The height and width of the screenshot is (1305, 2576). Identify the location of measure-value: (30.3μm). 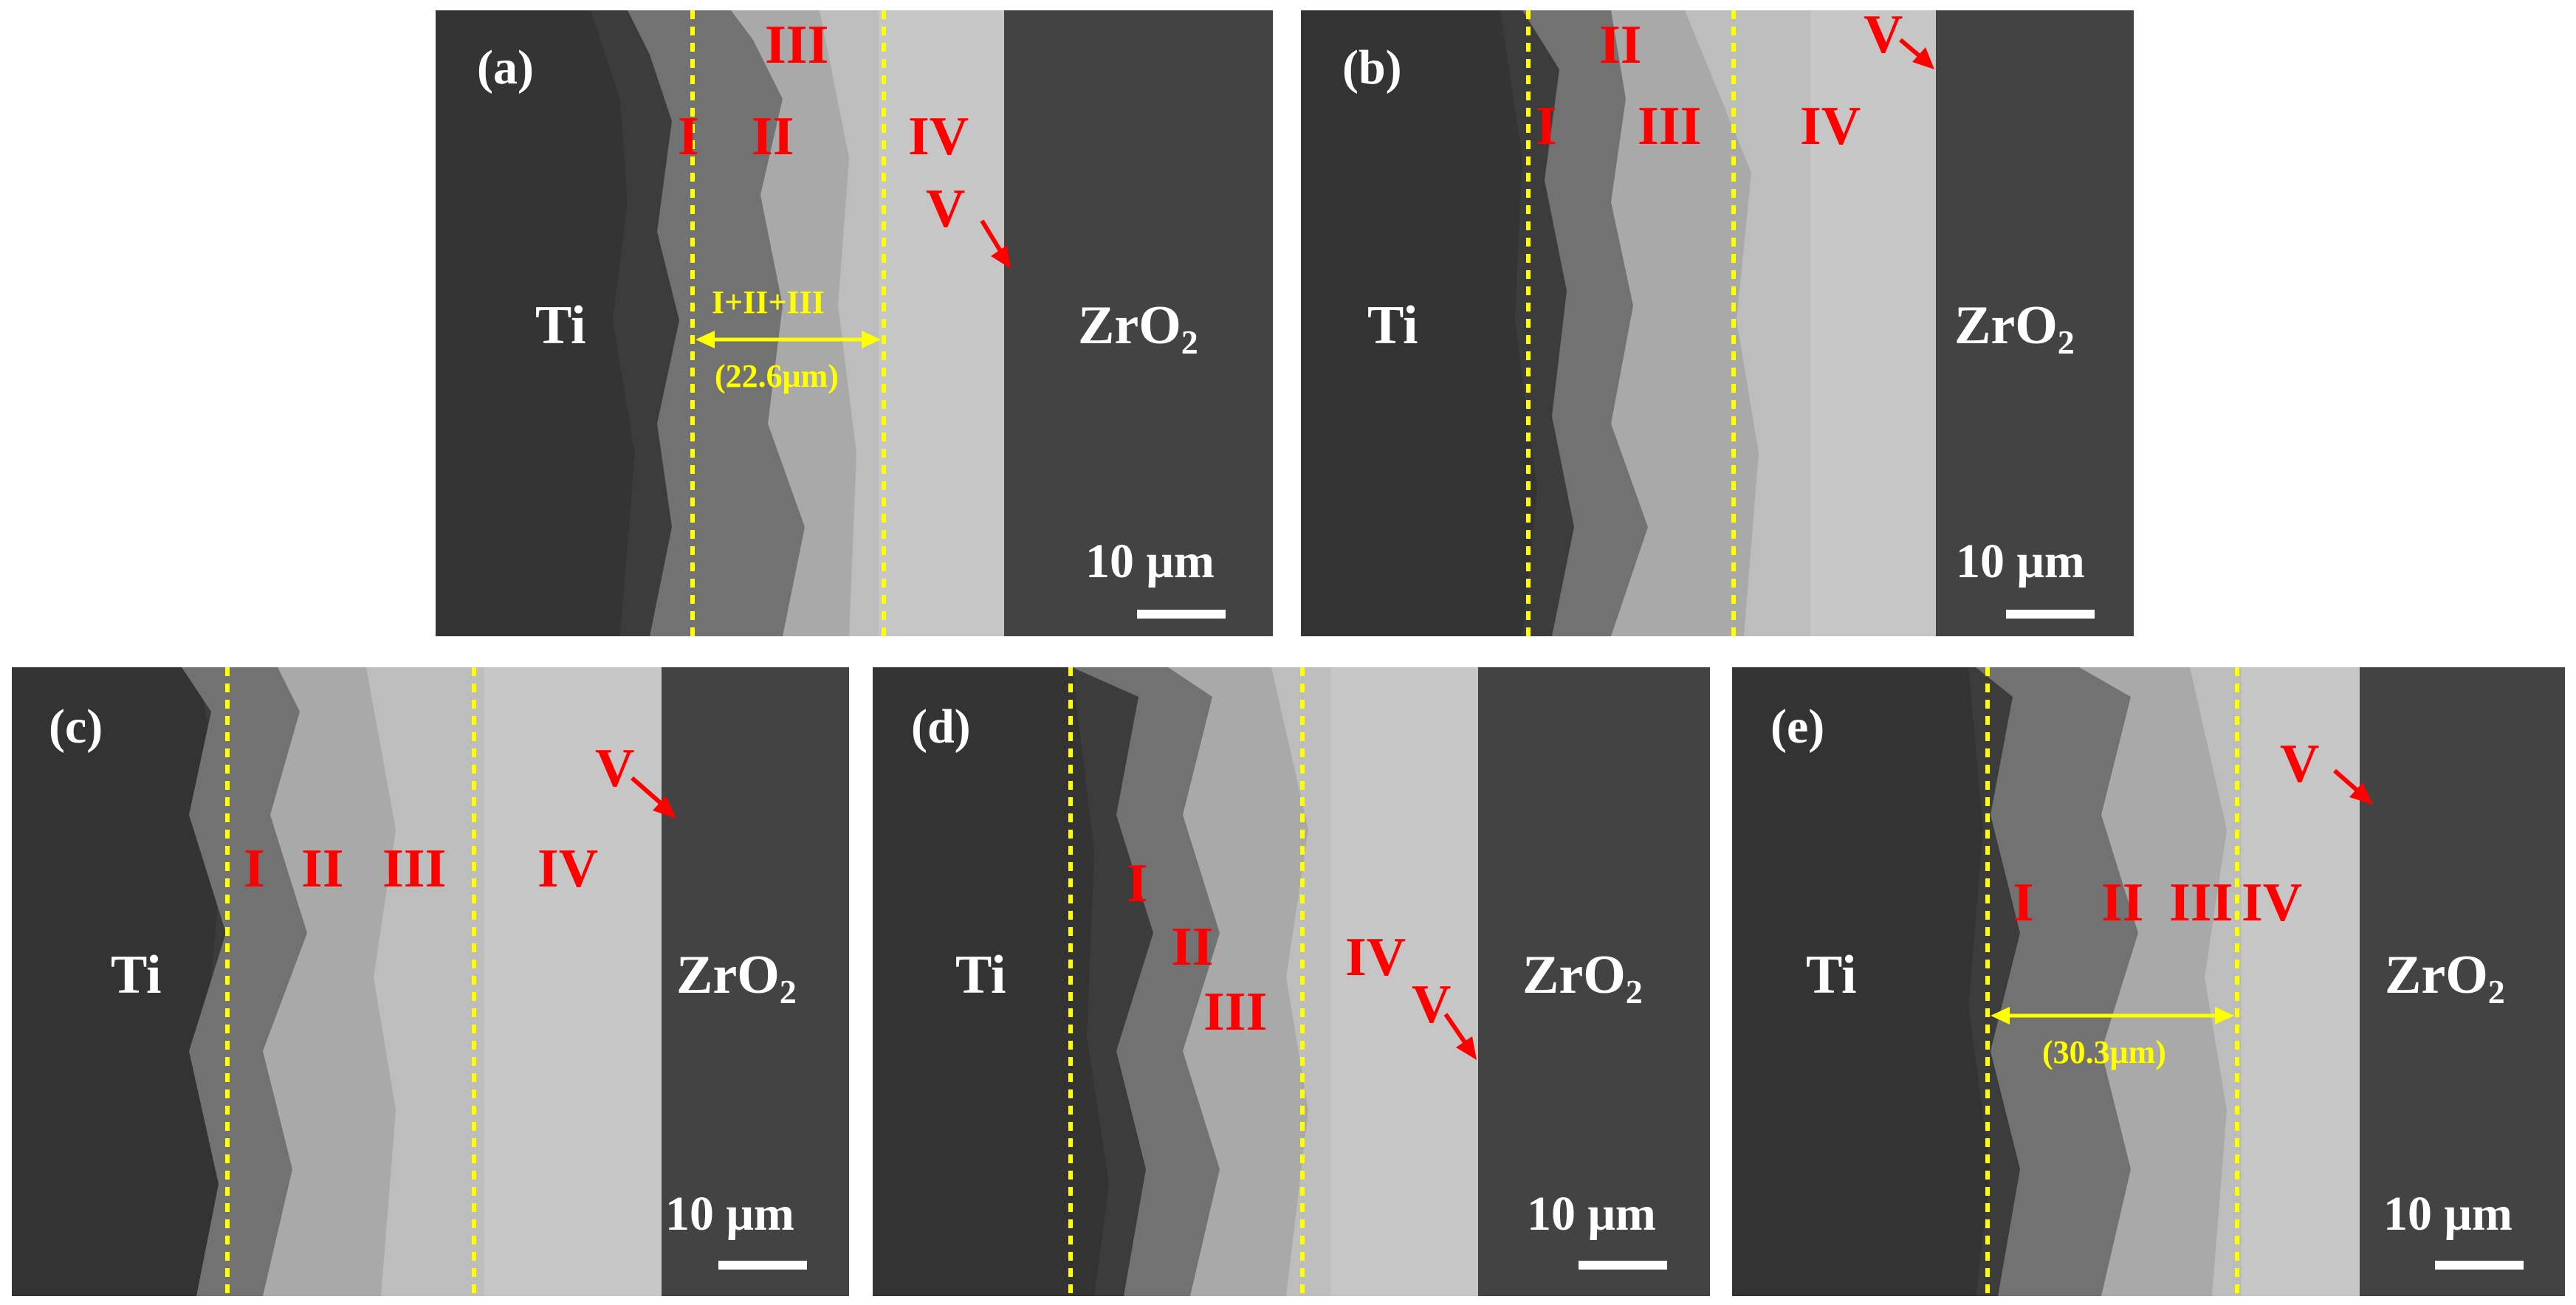
(2104, 1052).